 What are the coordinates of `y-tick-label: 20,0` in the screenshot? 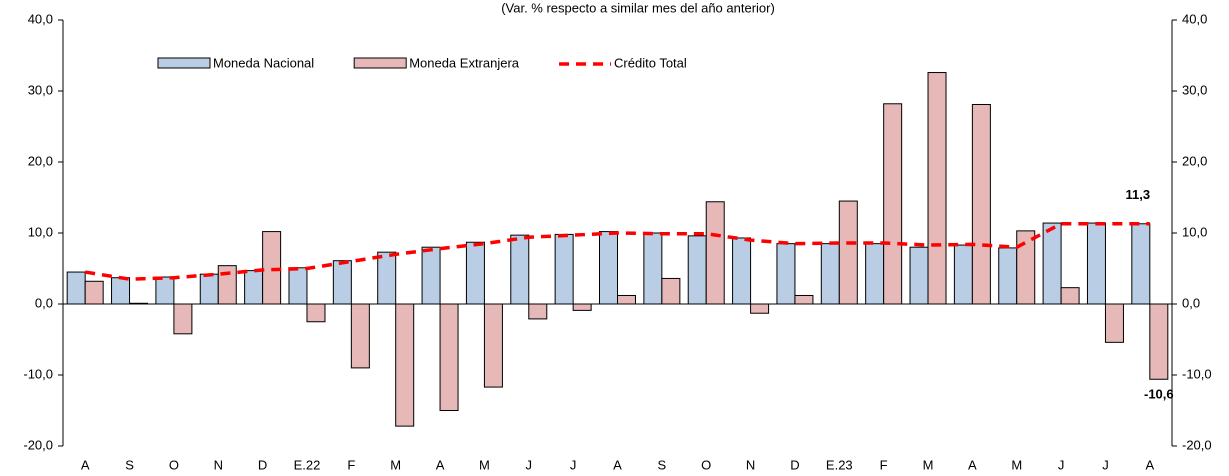 It's located at (40, 160).